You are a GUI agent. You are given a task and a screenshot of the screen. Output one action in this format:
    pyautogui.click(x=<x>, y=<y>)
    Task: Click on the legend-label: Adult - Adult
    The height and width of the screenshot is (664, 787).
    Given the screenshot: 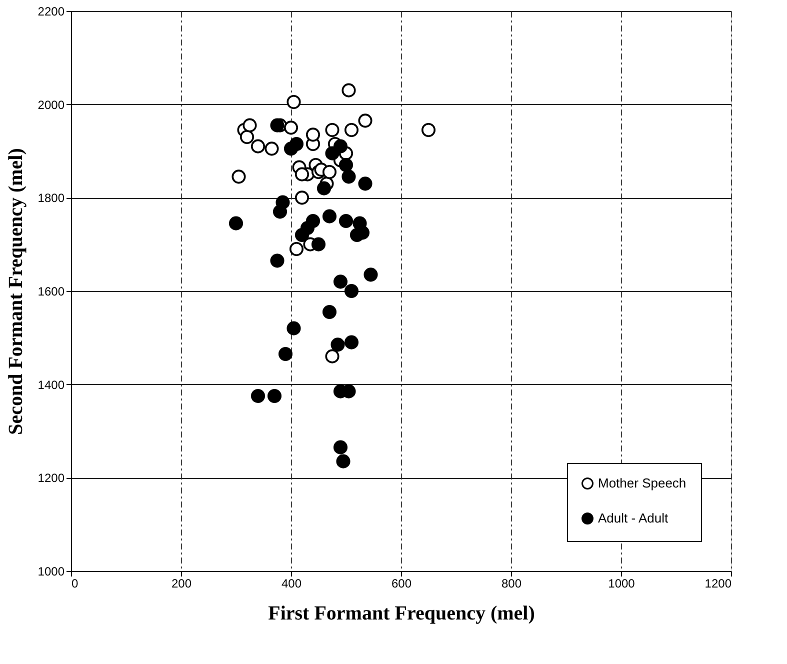 What is the action you would take?
    pyautogui.click(x=633, y=518)
    